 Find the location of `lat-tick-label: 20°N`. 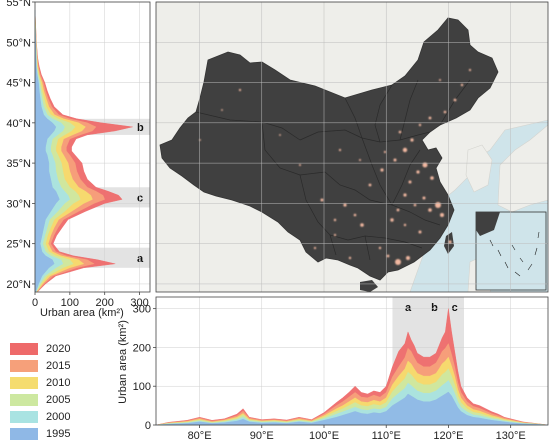

lat-tick-label: 20°N is located at coordinates (18, 285).